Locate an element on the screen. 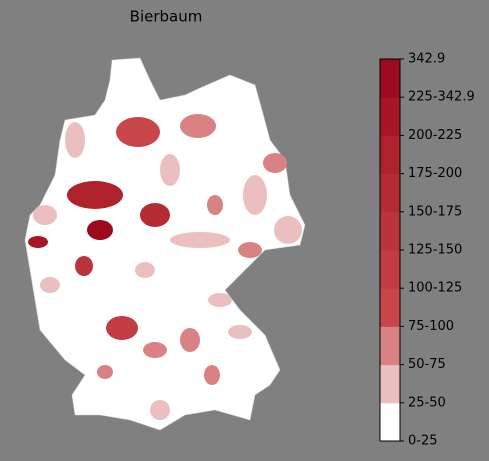 The width and height of the screenshot is (489, 461). colorbar-label: 225-342.9 is located at coordinates (441, 97).